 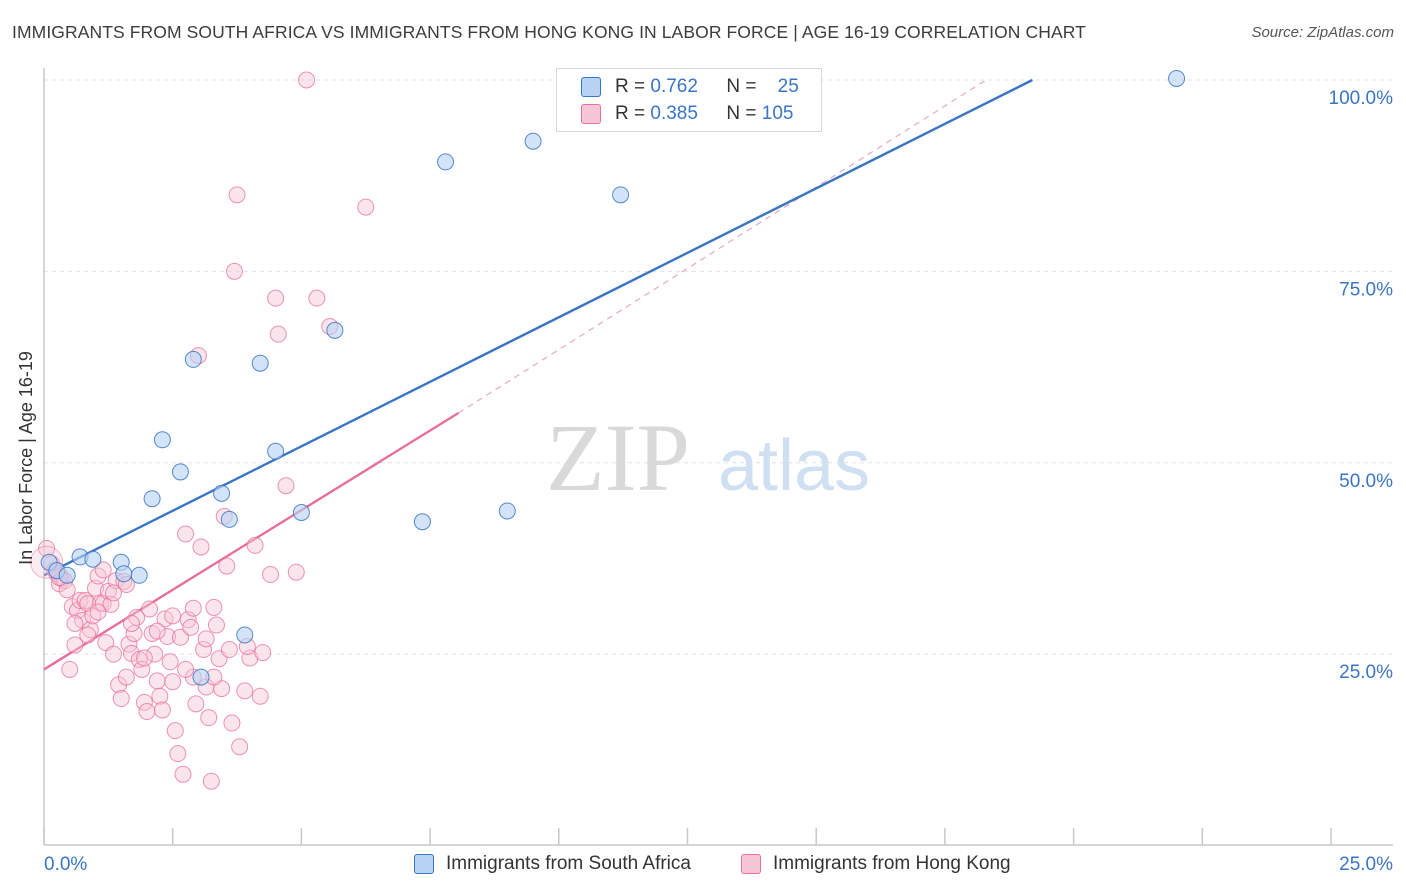 What do you see at coordinates (591, 87) in the screenshot?
I see `legend-swatch-blue` at bounding box center [591, 87].